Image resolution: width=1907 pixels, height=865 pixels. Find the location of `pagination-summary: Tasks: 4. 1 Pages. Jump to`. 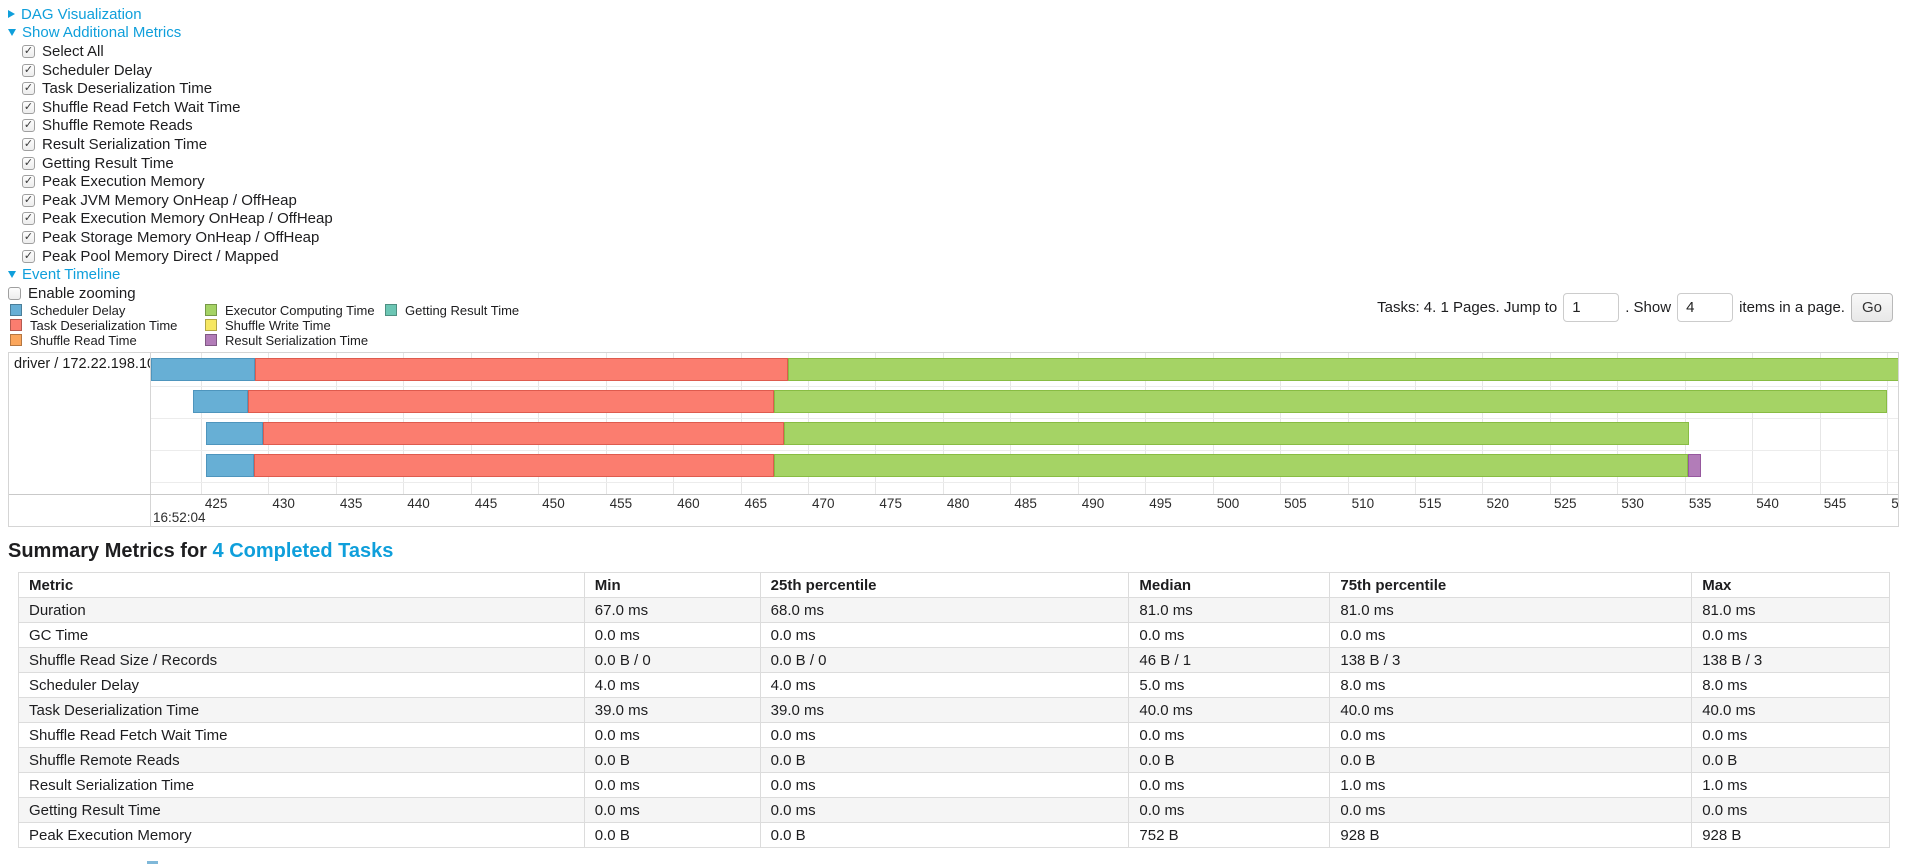

pagination-summary: Tasks: 4. 1 Pages. Jump to is located at coordinates (1467, 307).